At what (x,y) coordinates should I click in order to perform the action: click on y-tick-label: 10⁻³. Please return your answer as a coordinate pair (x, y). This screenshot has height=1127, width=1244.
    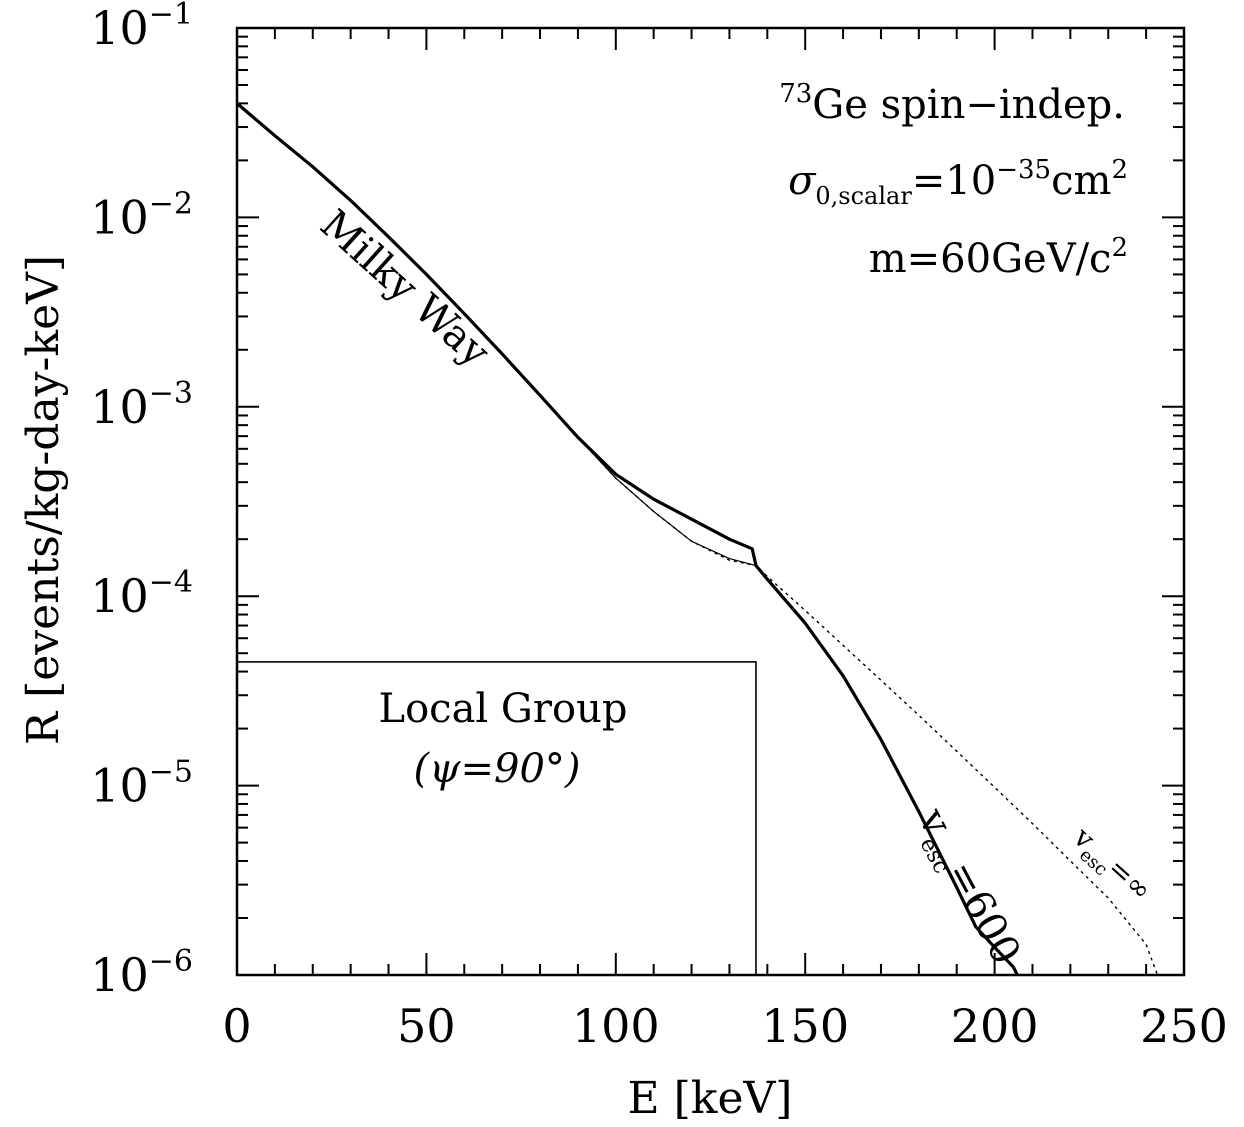
    Looking at the image, I should click on (141, 405).